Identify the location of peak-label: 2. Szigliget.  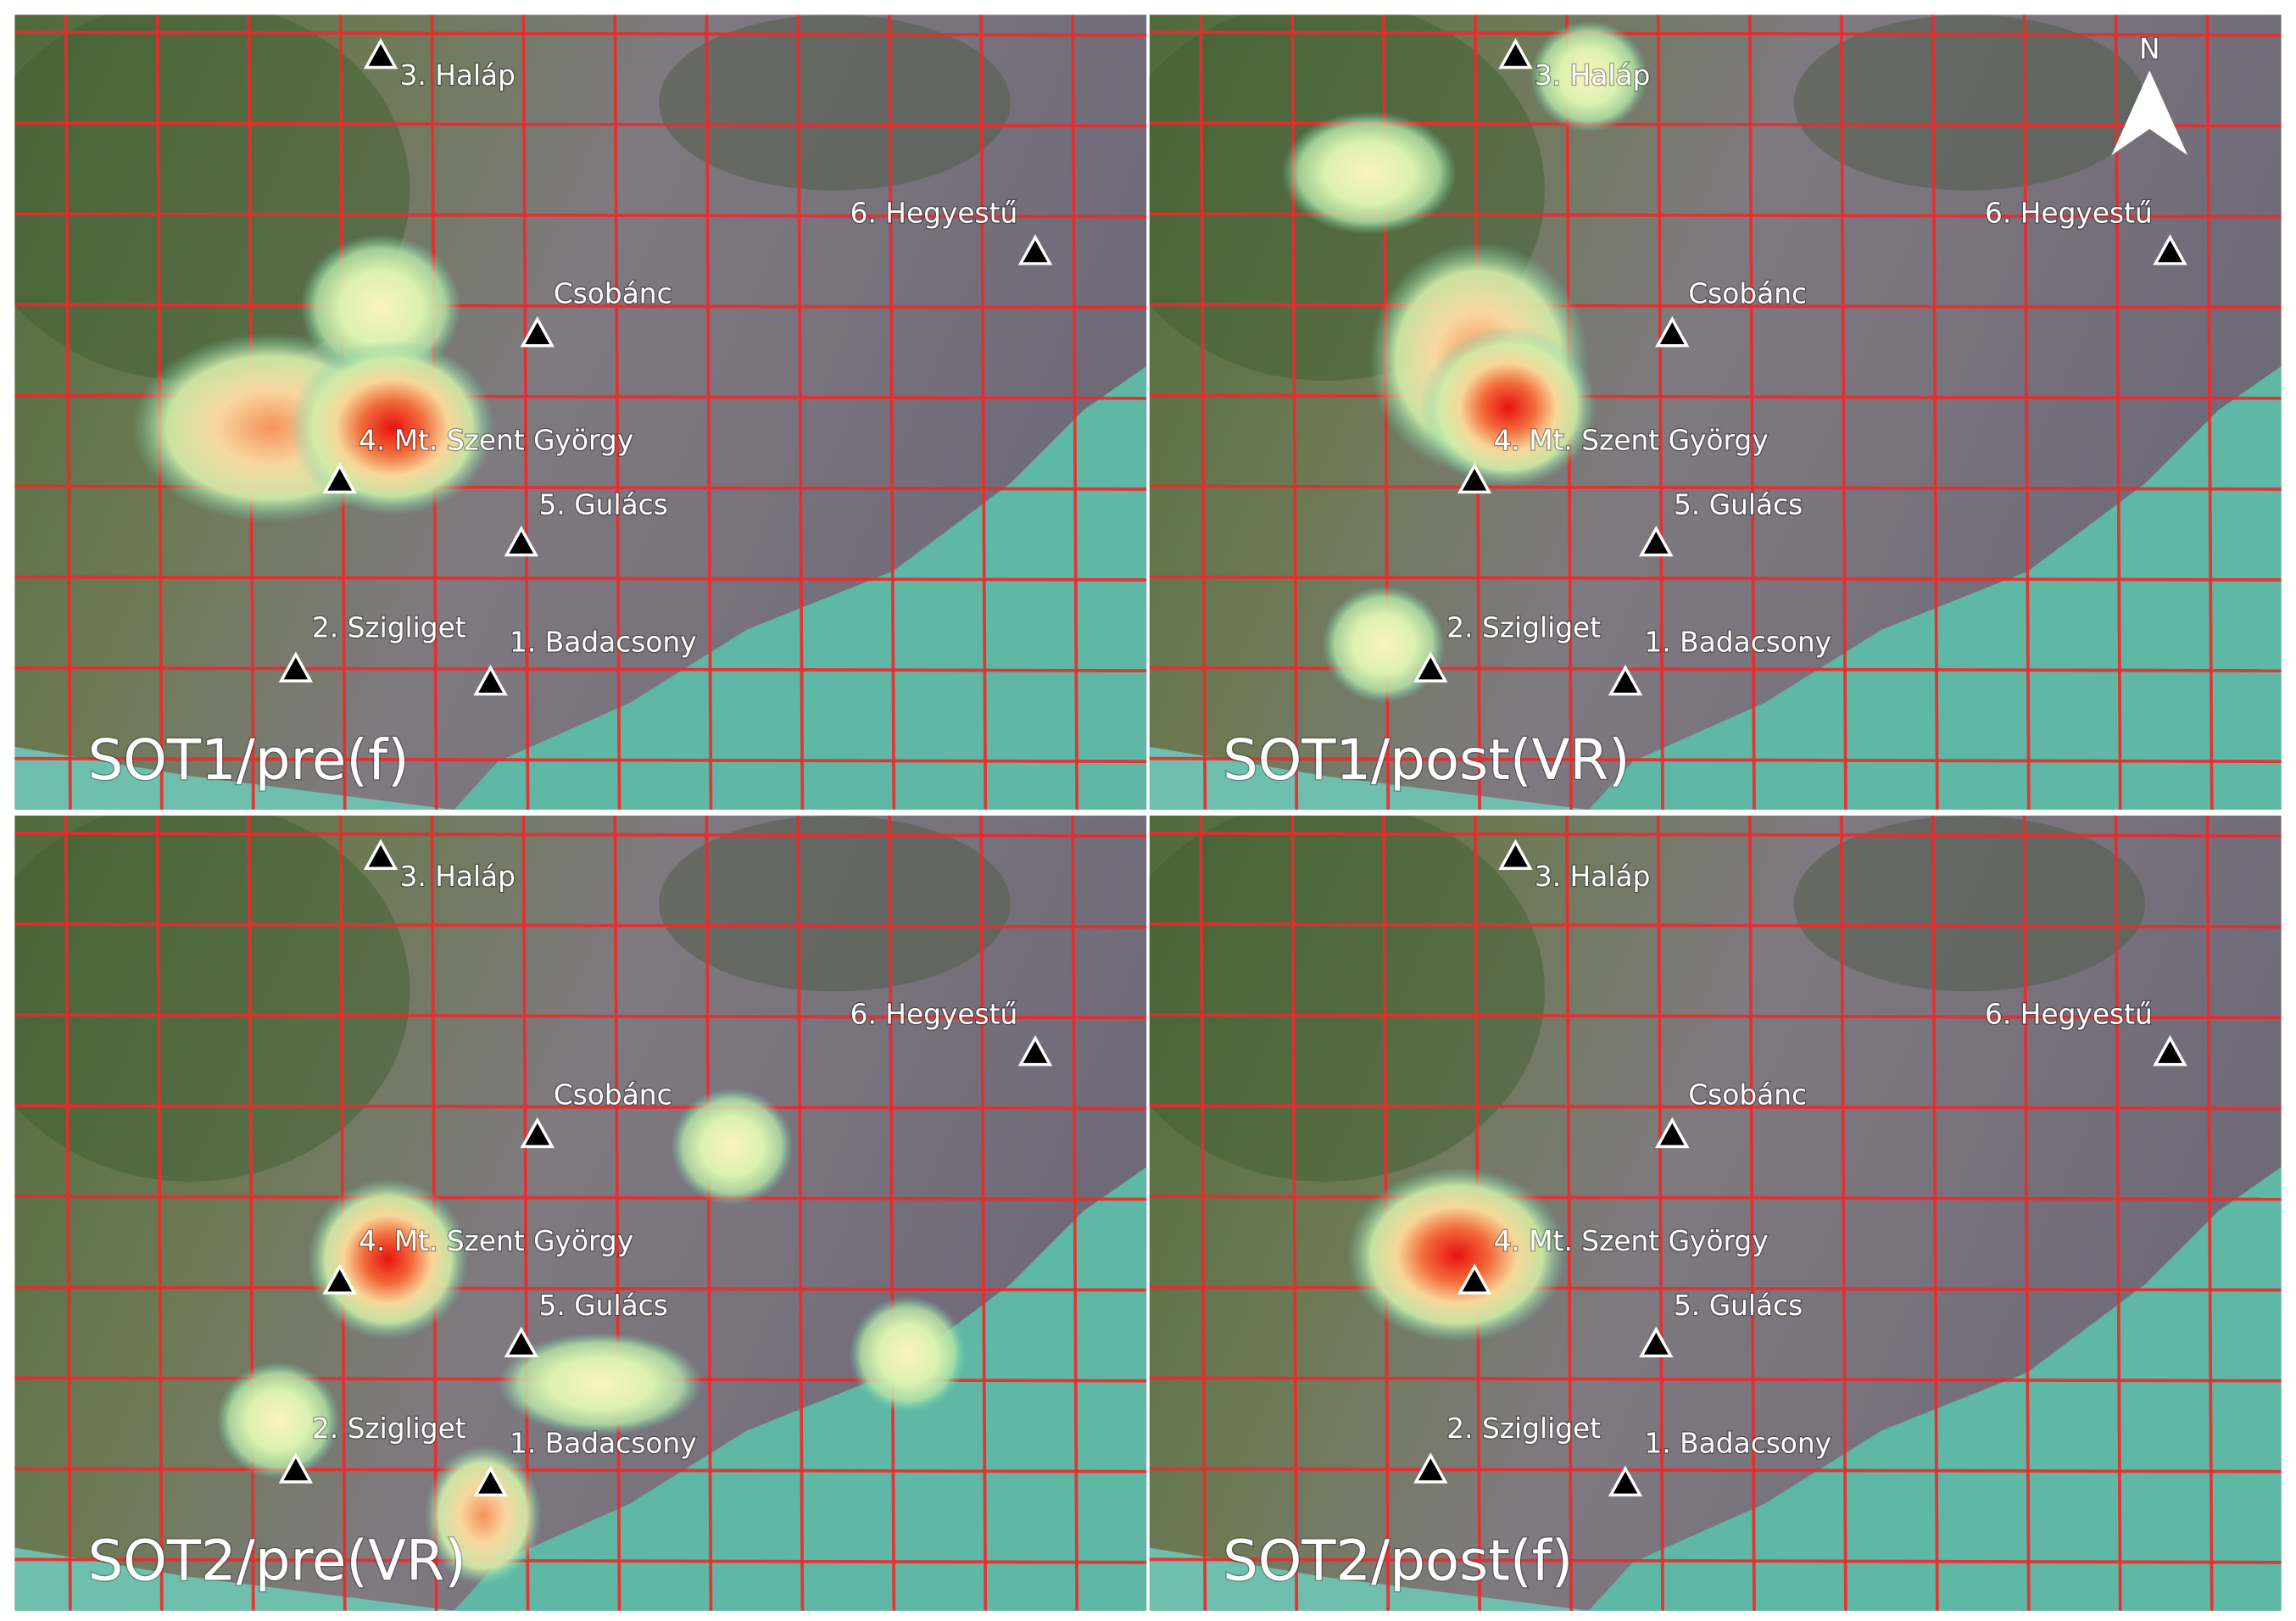
(389, 627).